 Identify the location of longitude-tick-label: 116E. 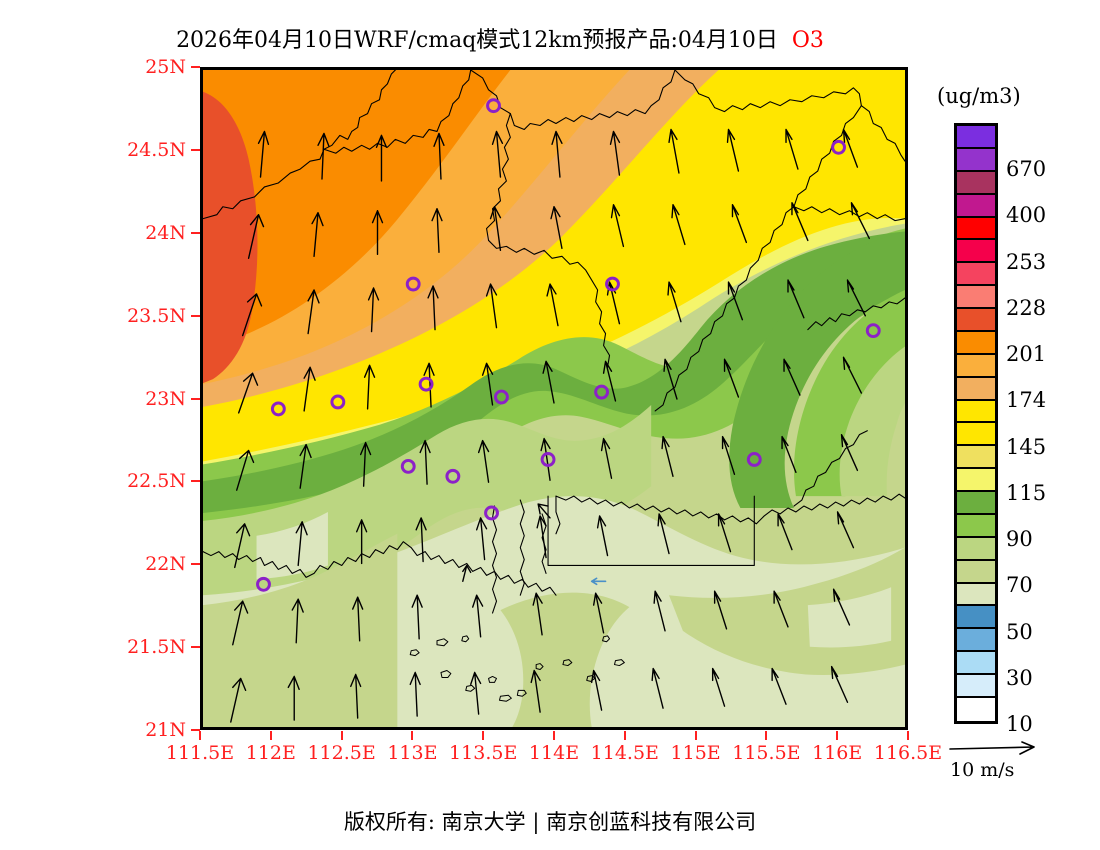
(837, 753).